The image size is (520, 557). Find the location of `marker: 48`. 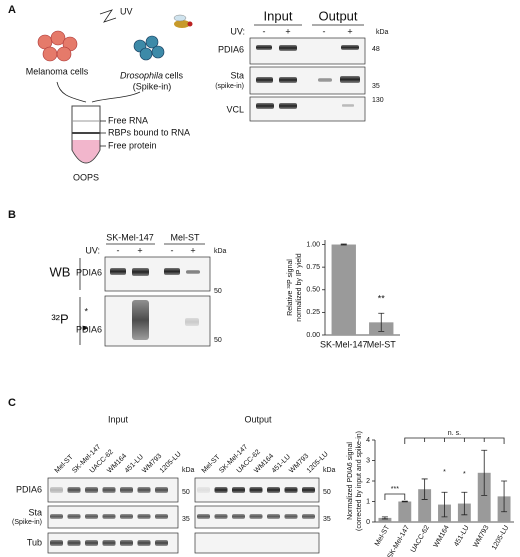

marker: 48 is located at coordinates (376, 49).